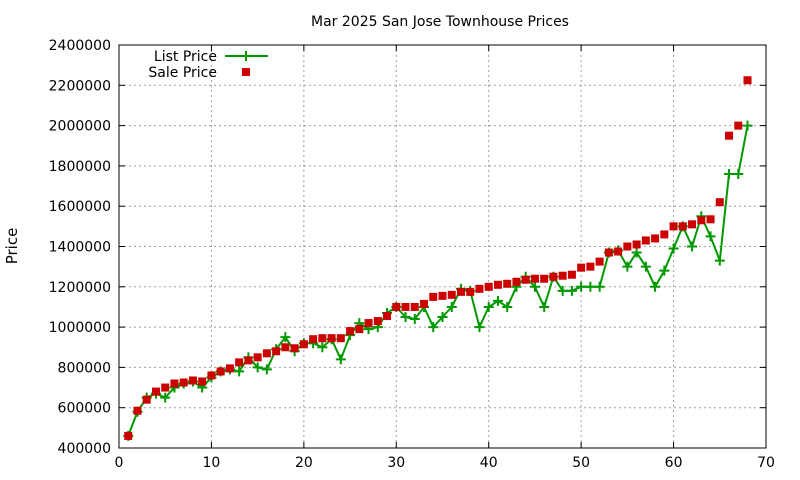  What do you see at coordinates (80, 328) in the screenshot?
I see `y-tick-label: 1000000` at bounding box center [80, 328].